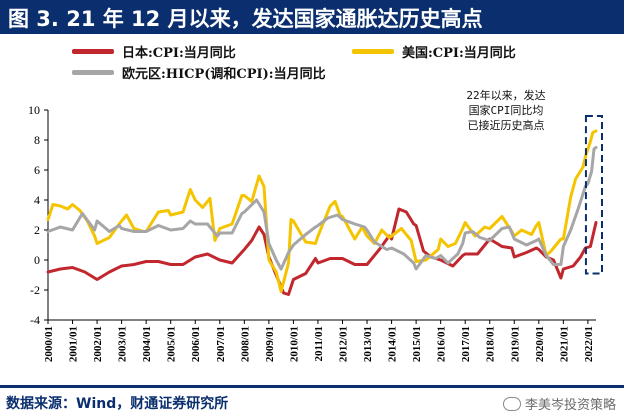  I want to click on y-tick-label: -4, so click(35, 320).